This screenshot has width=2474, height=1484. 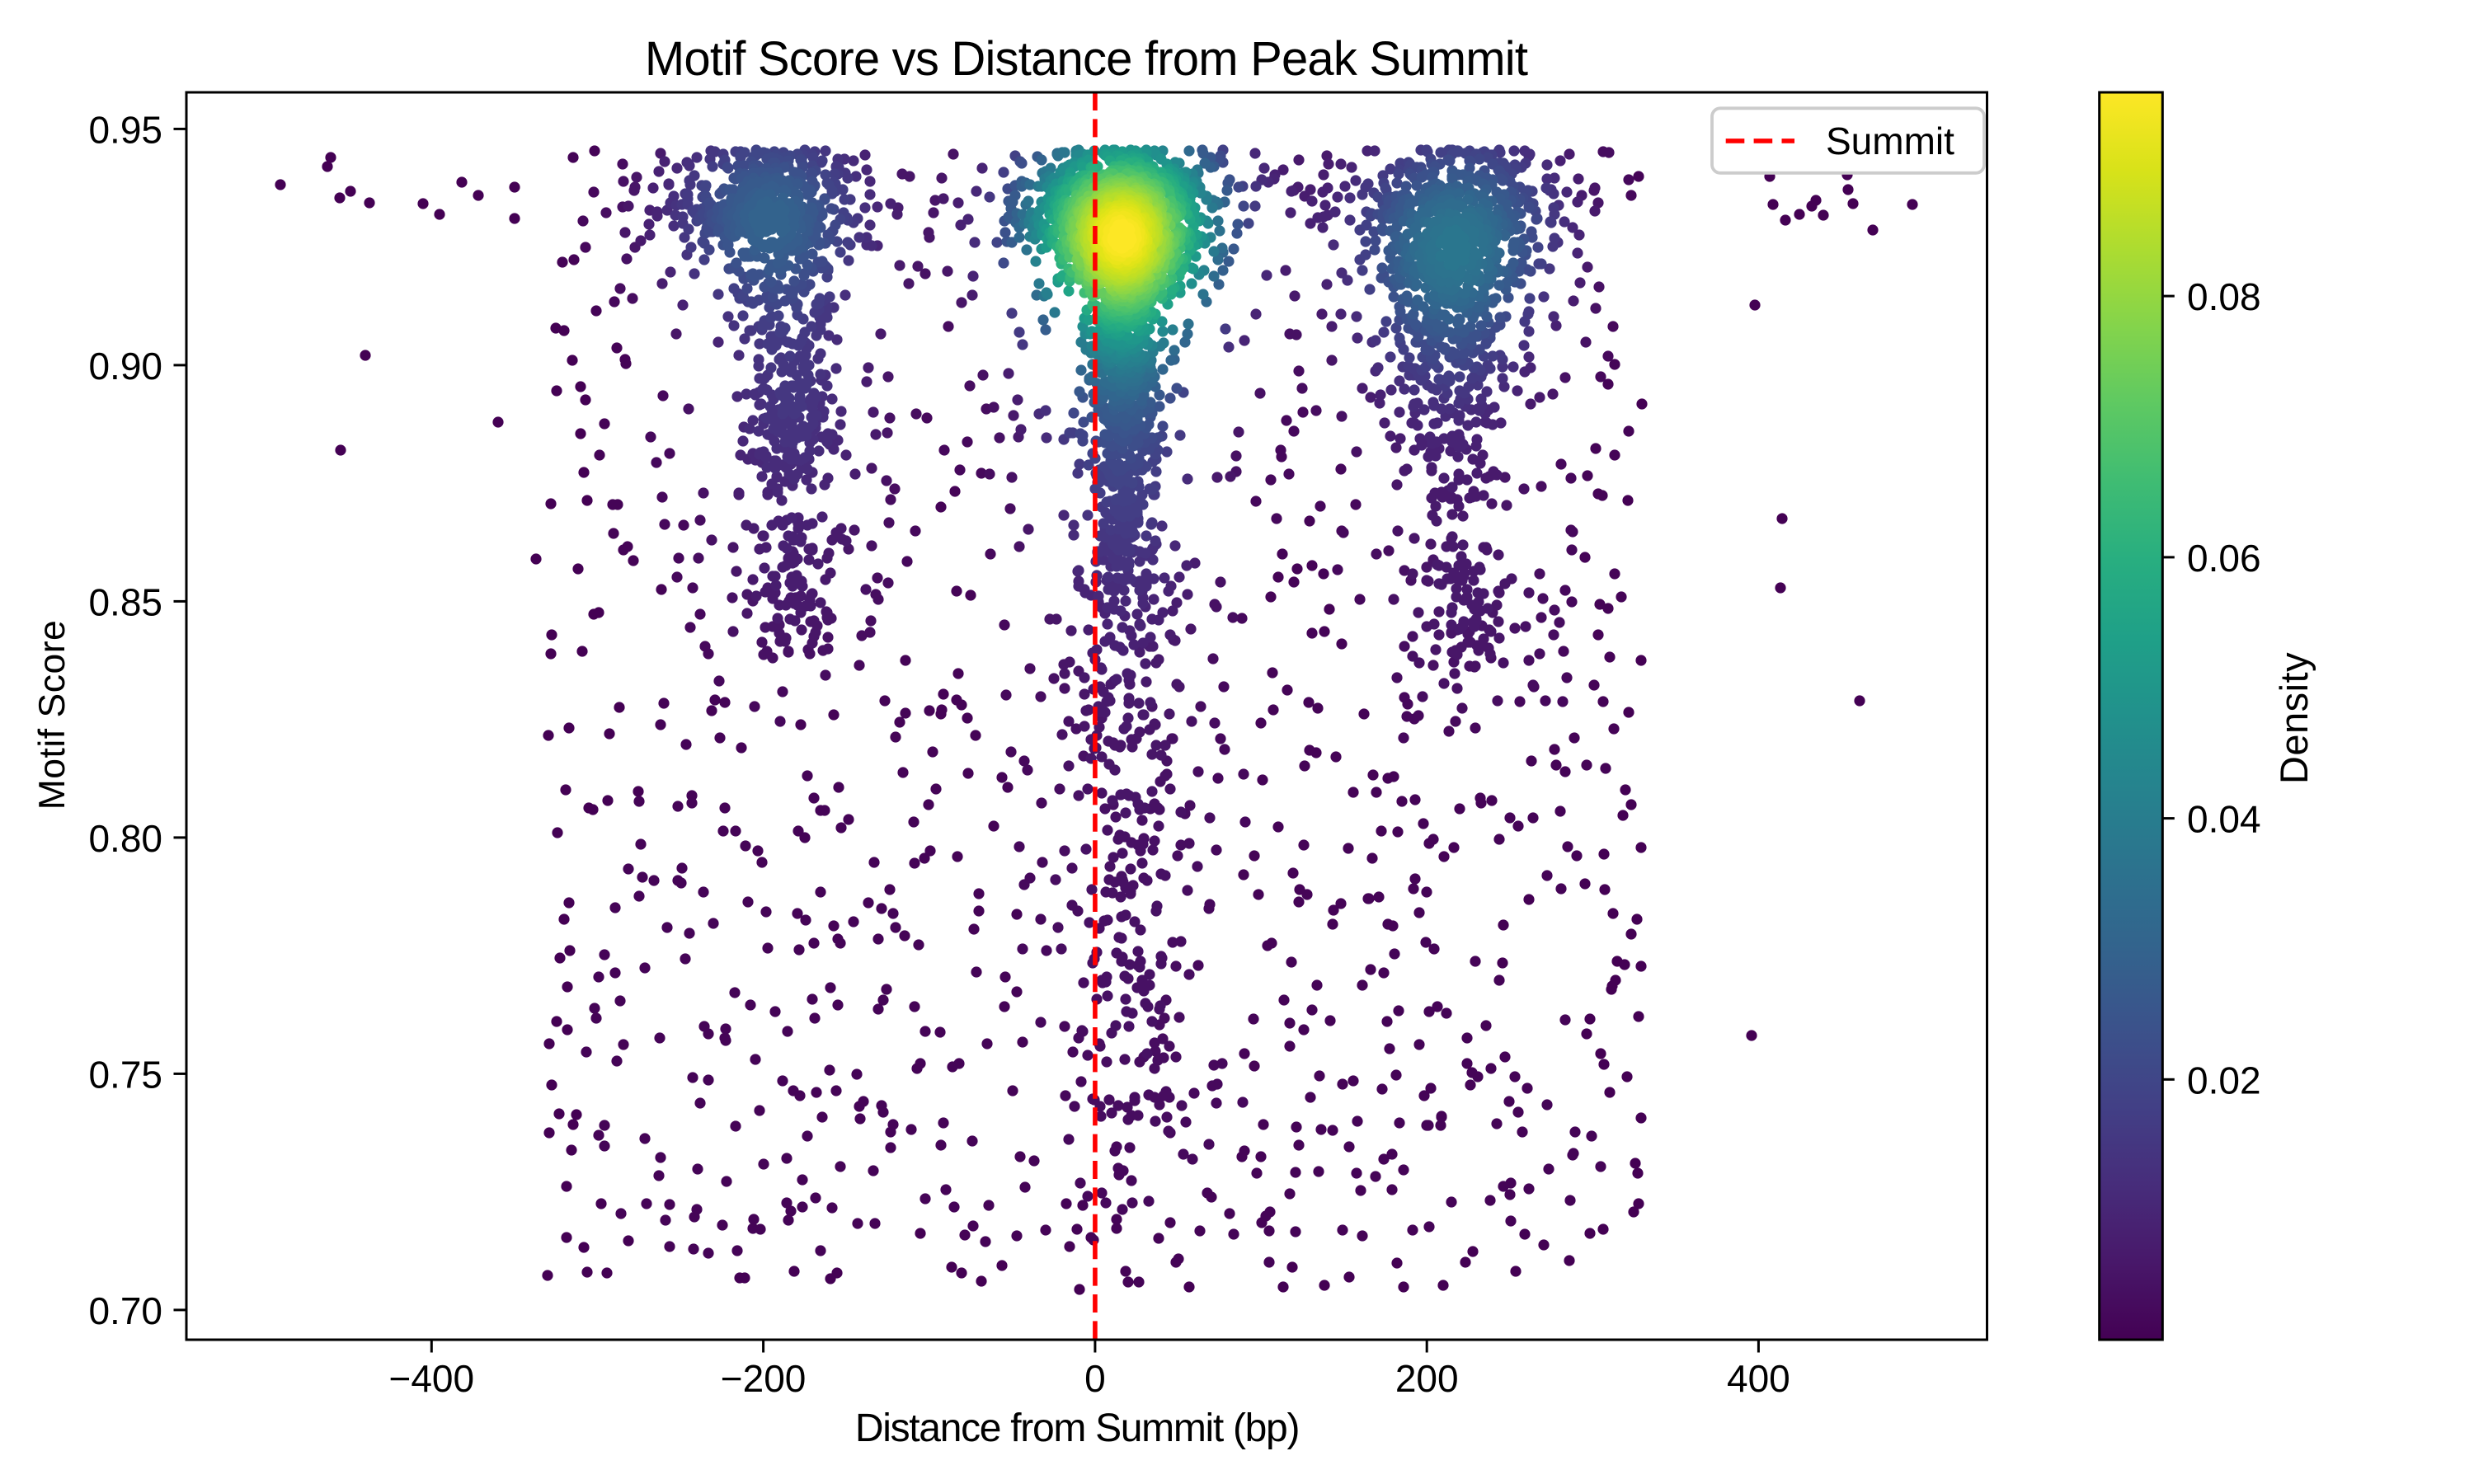 What do you see at coordinates (52, 715) in the screenshot?
I see `svg-text: Motif Score` at bounding box center [52, 715].